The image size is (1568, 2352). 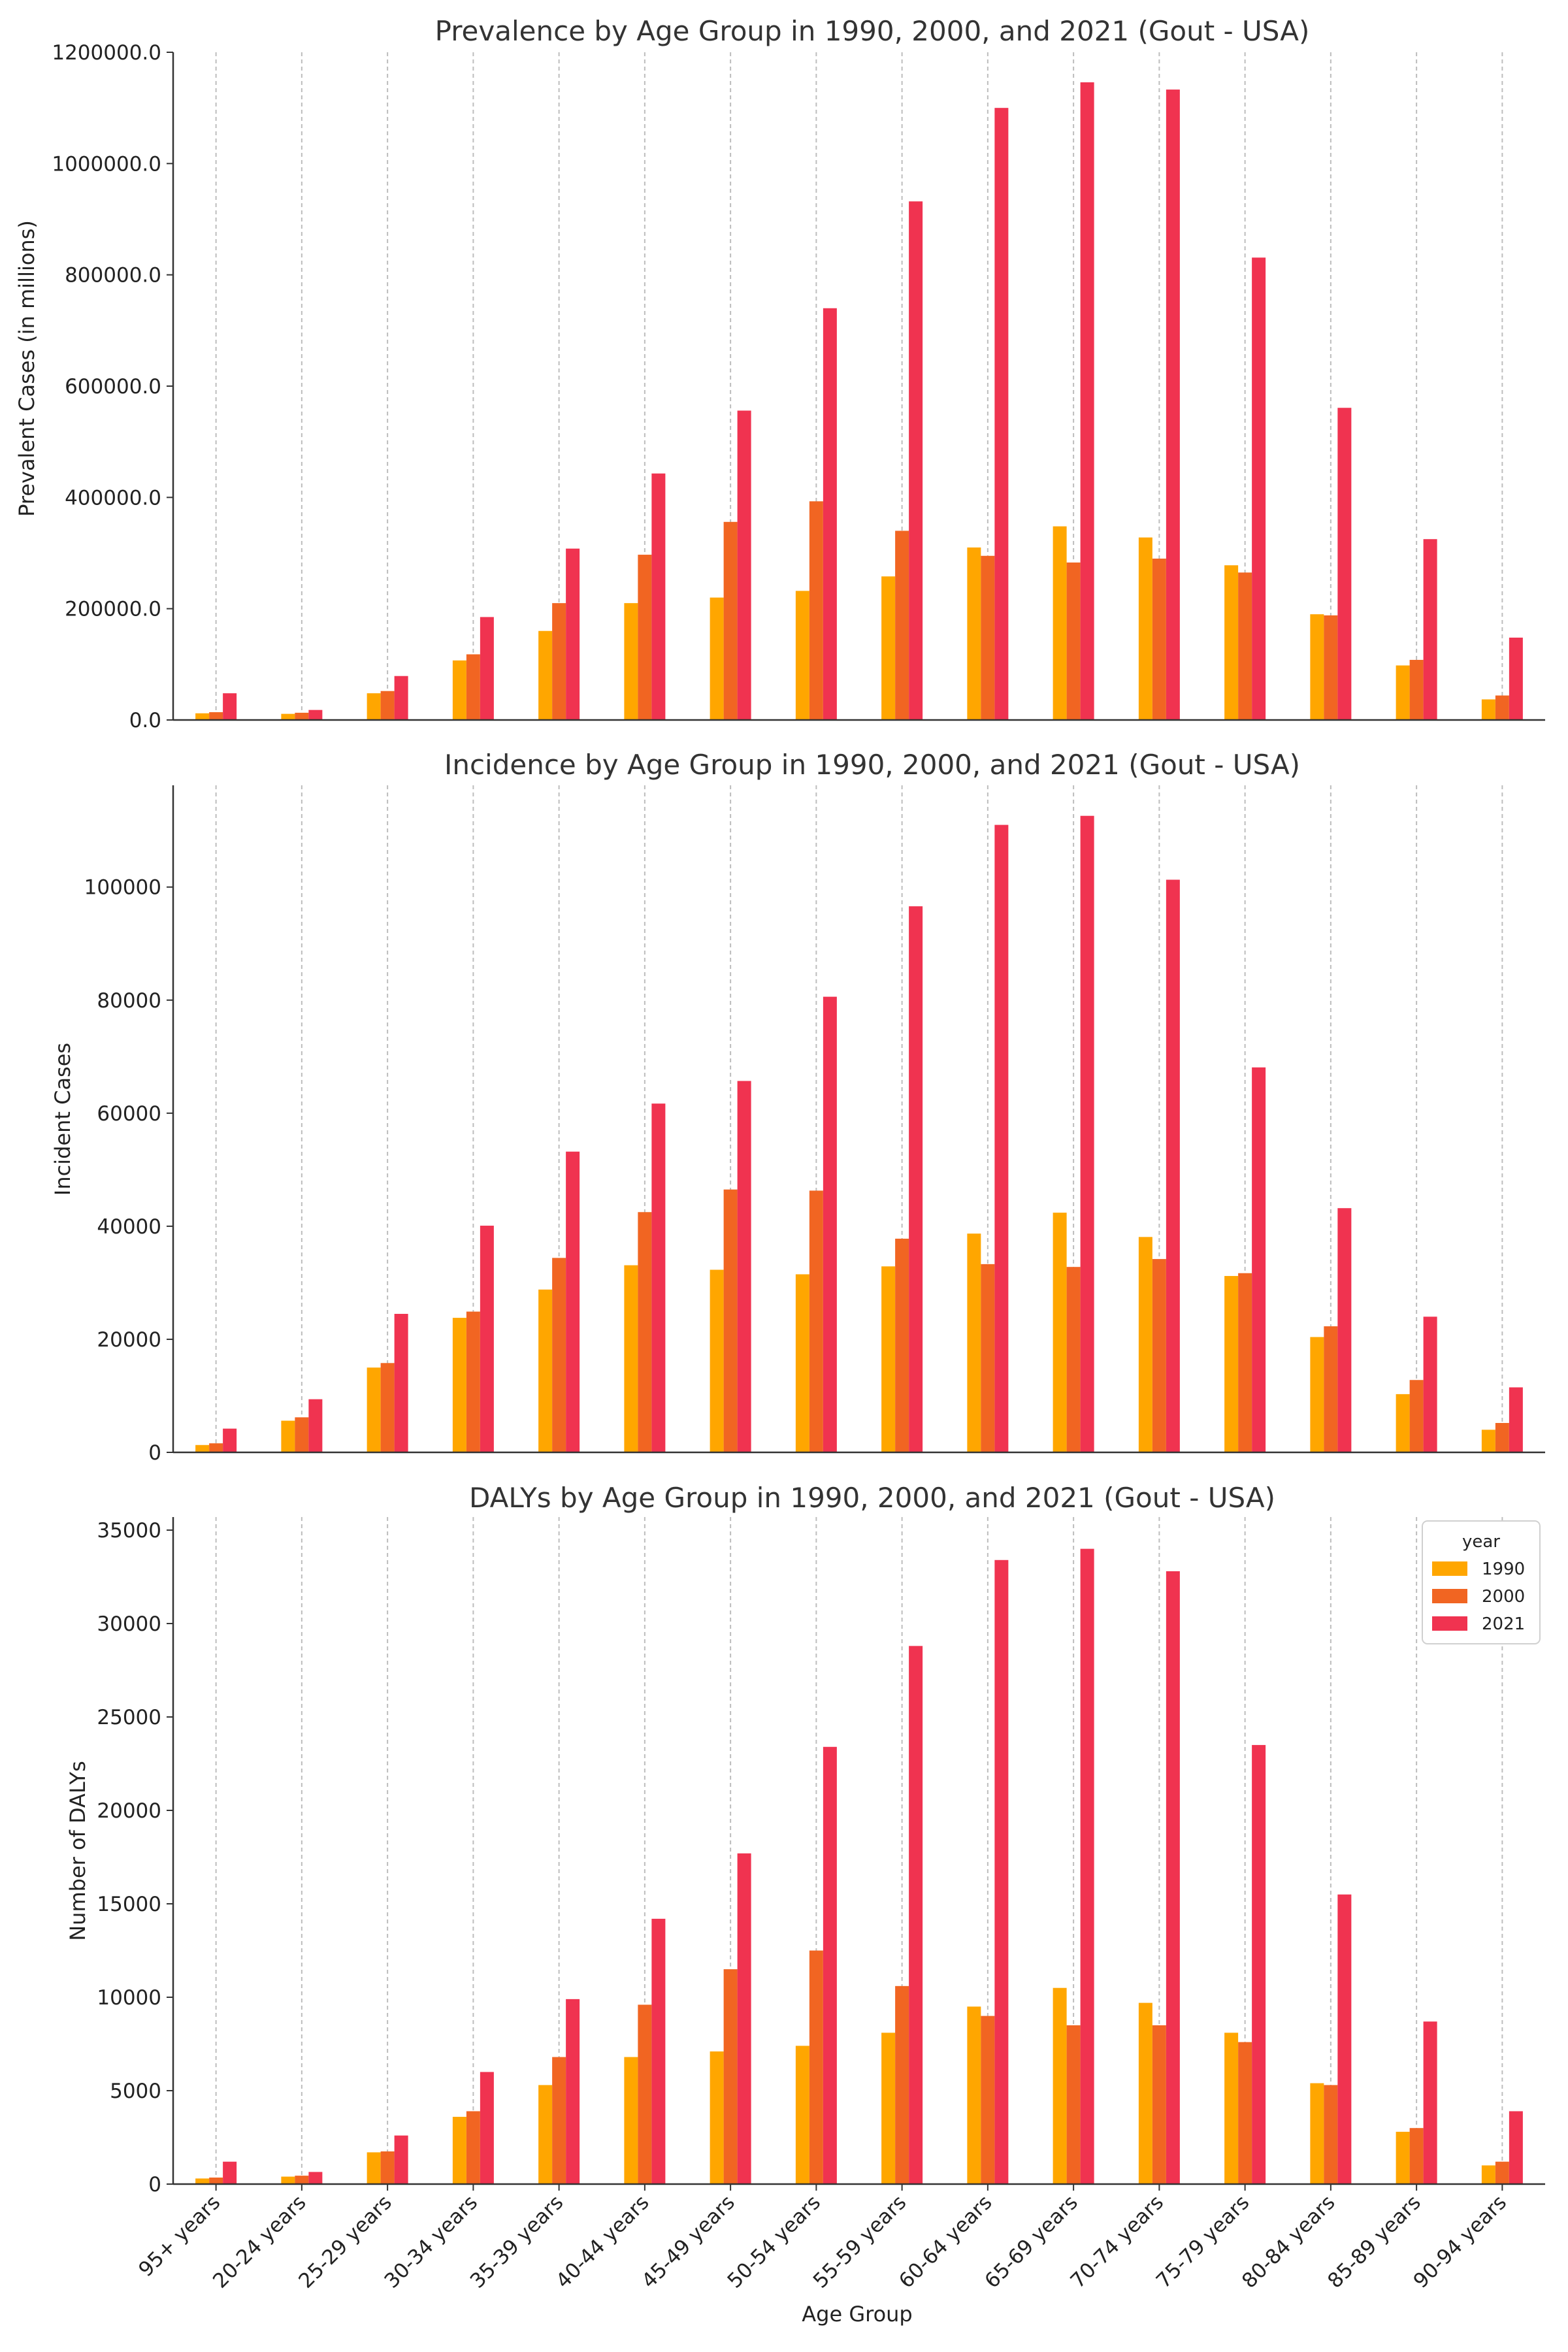 I want to click on dalys-bar-2021-65-69-years, so click(x=1087, y=1866).